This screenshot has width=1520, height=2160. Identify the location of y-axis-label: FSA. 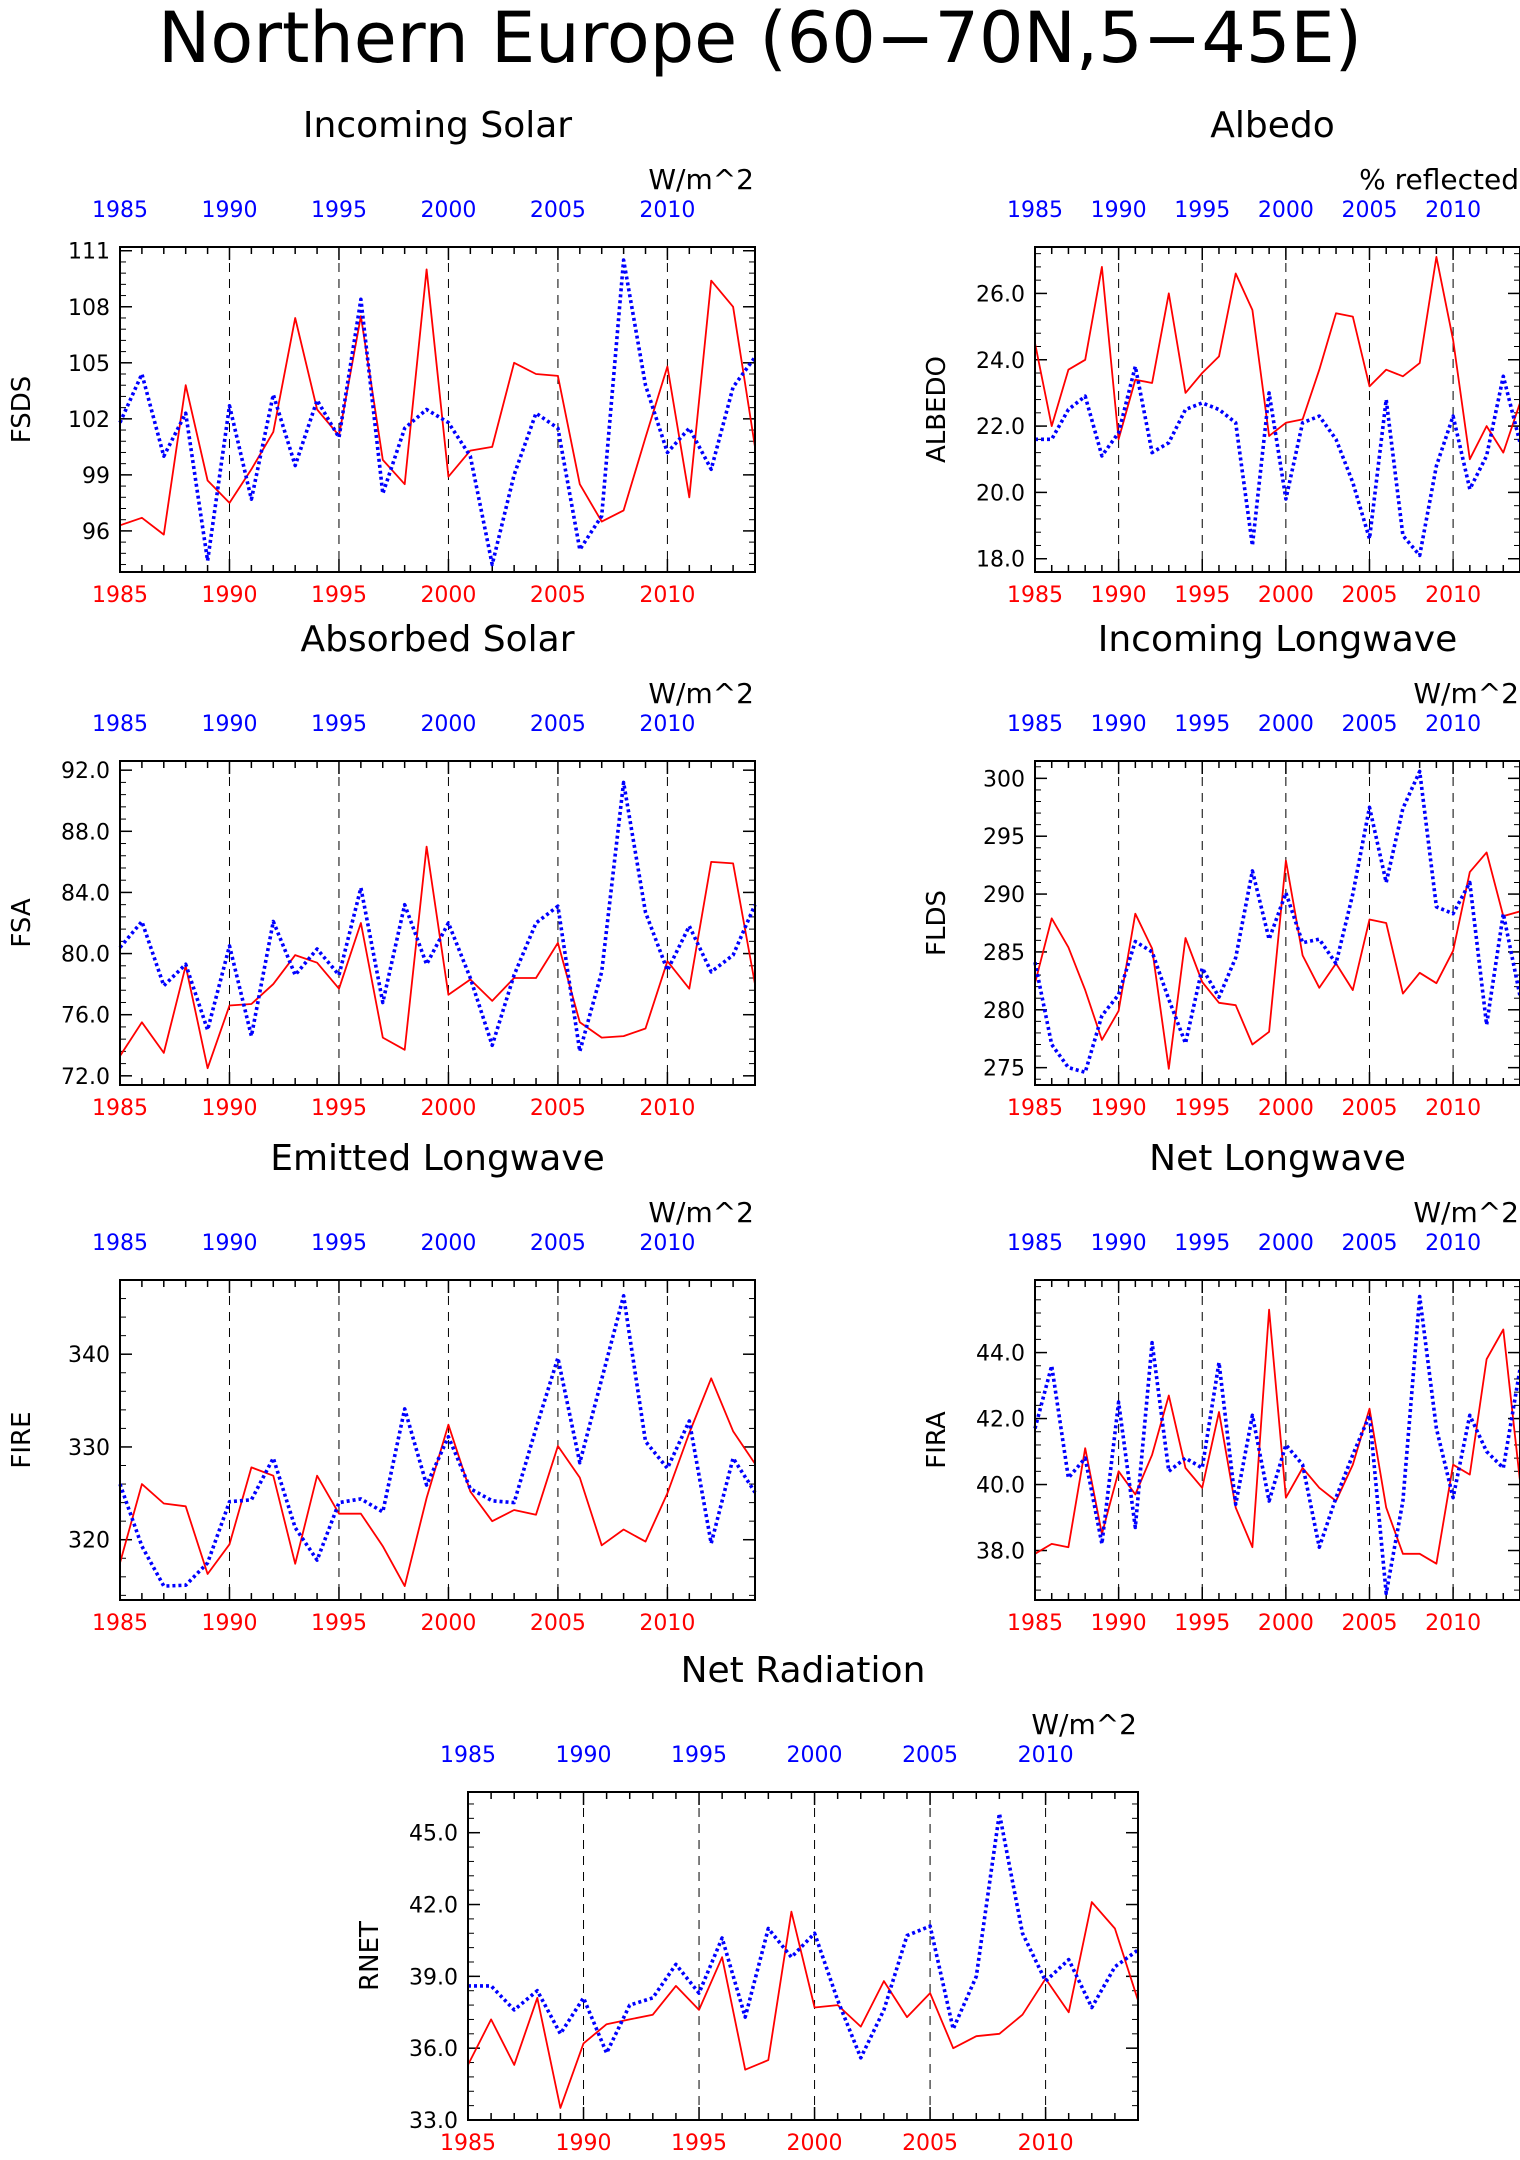
(22, 922).